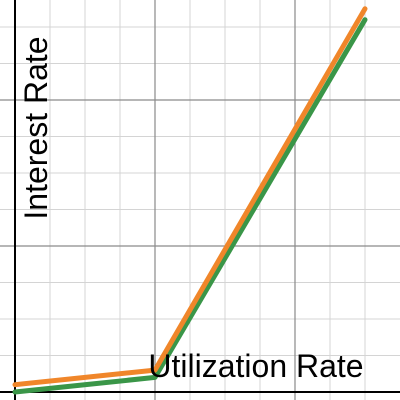  I want to click on x-axis-title: Utilization Rate, so click(255, 366).